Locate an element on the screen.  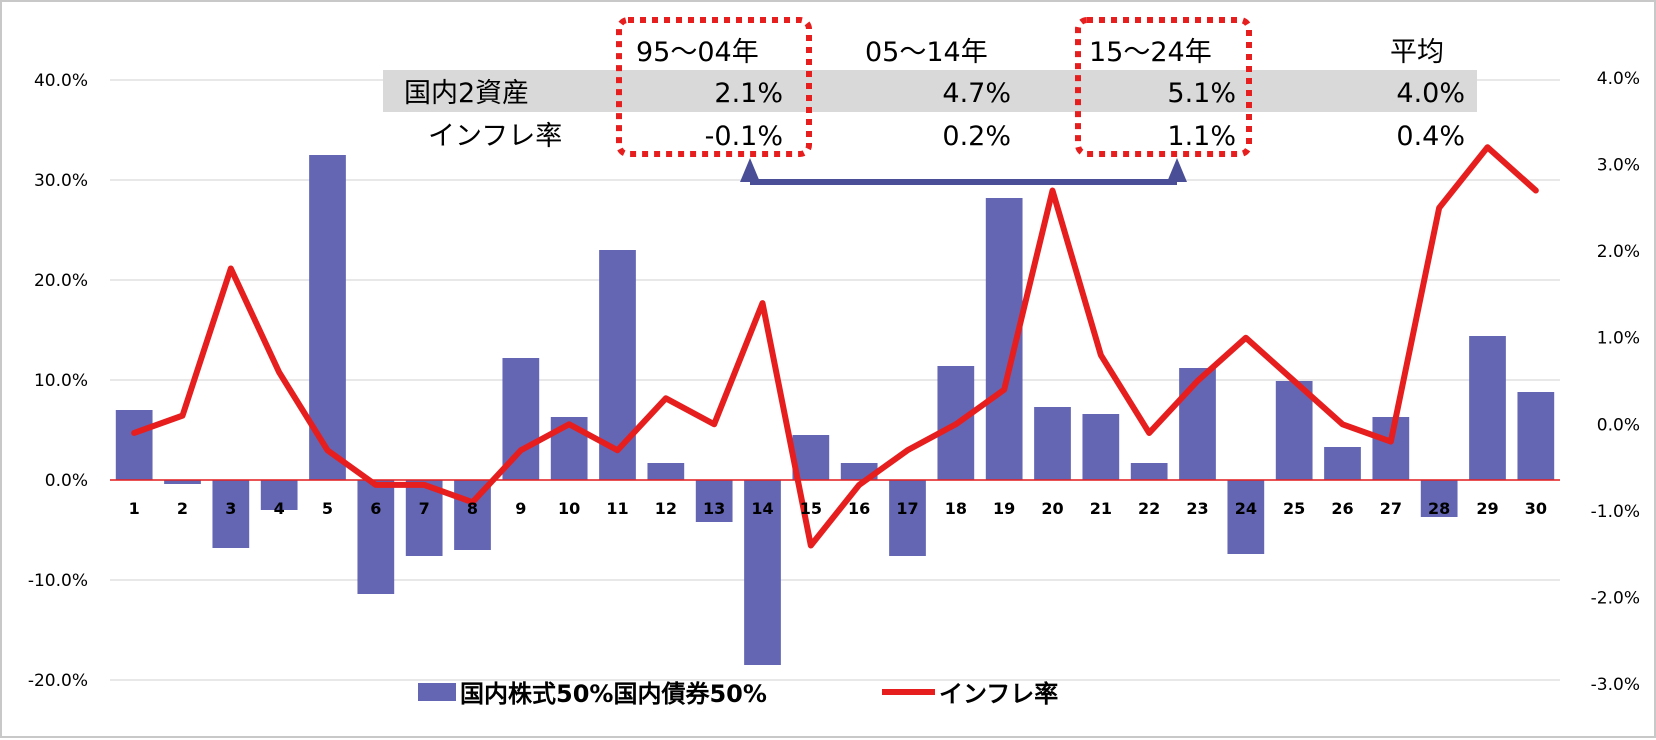
left-tick-label: 0.0% is located at coordinates (66, 481).